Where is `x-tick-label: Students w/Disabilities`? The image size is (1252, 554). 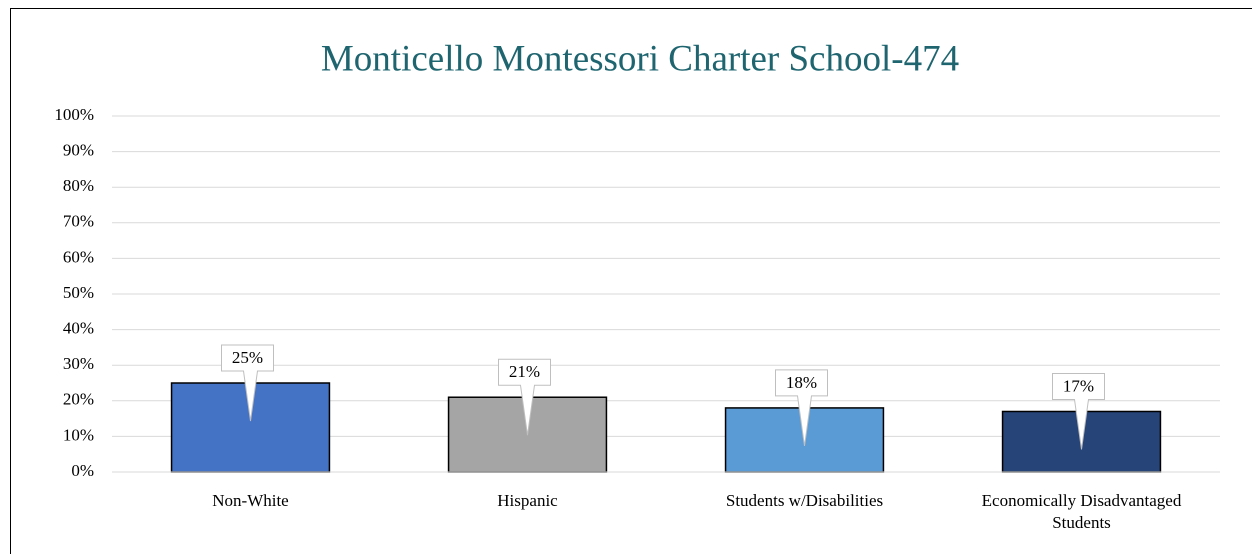
x-tick-label: Students w/Disabilities is located at coordinates (804, 500).